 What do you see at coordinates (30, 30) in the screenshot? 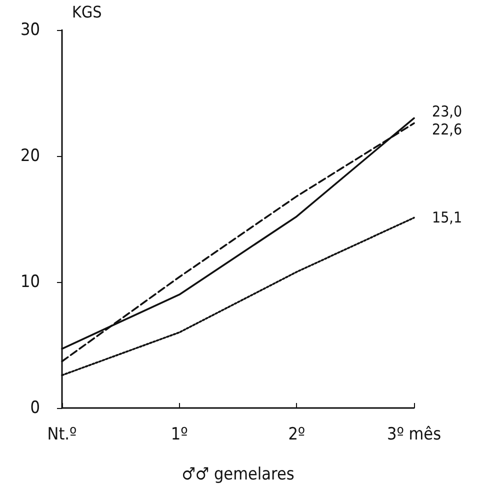
I see `y-tick-label: 30` at bounding box center [30, 30].